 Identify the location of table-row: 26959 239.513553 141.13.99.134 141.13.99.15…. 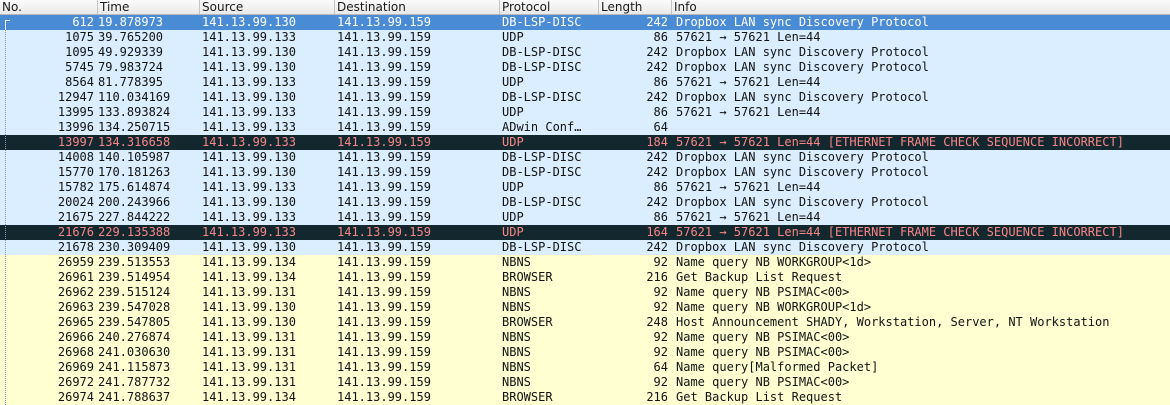
(585, 262).